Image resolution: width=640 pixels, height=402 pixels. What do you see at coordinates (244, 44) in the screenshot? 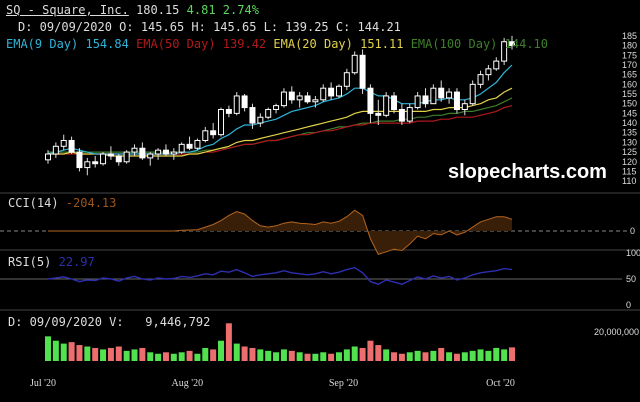
I see `ema50-legend-value: 139.42` at bounding box center [244, 44].